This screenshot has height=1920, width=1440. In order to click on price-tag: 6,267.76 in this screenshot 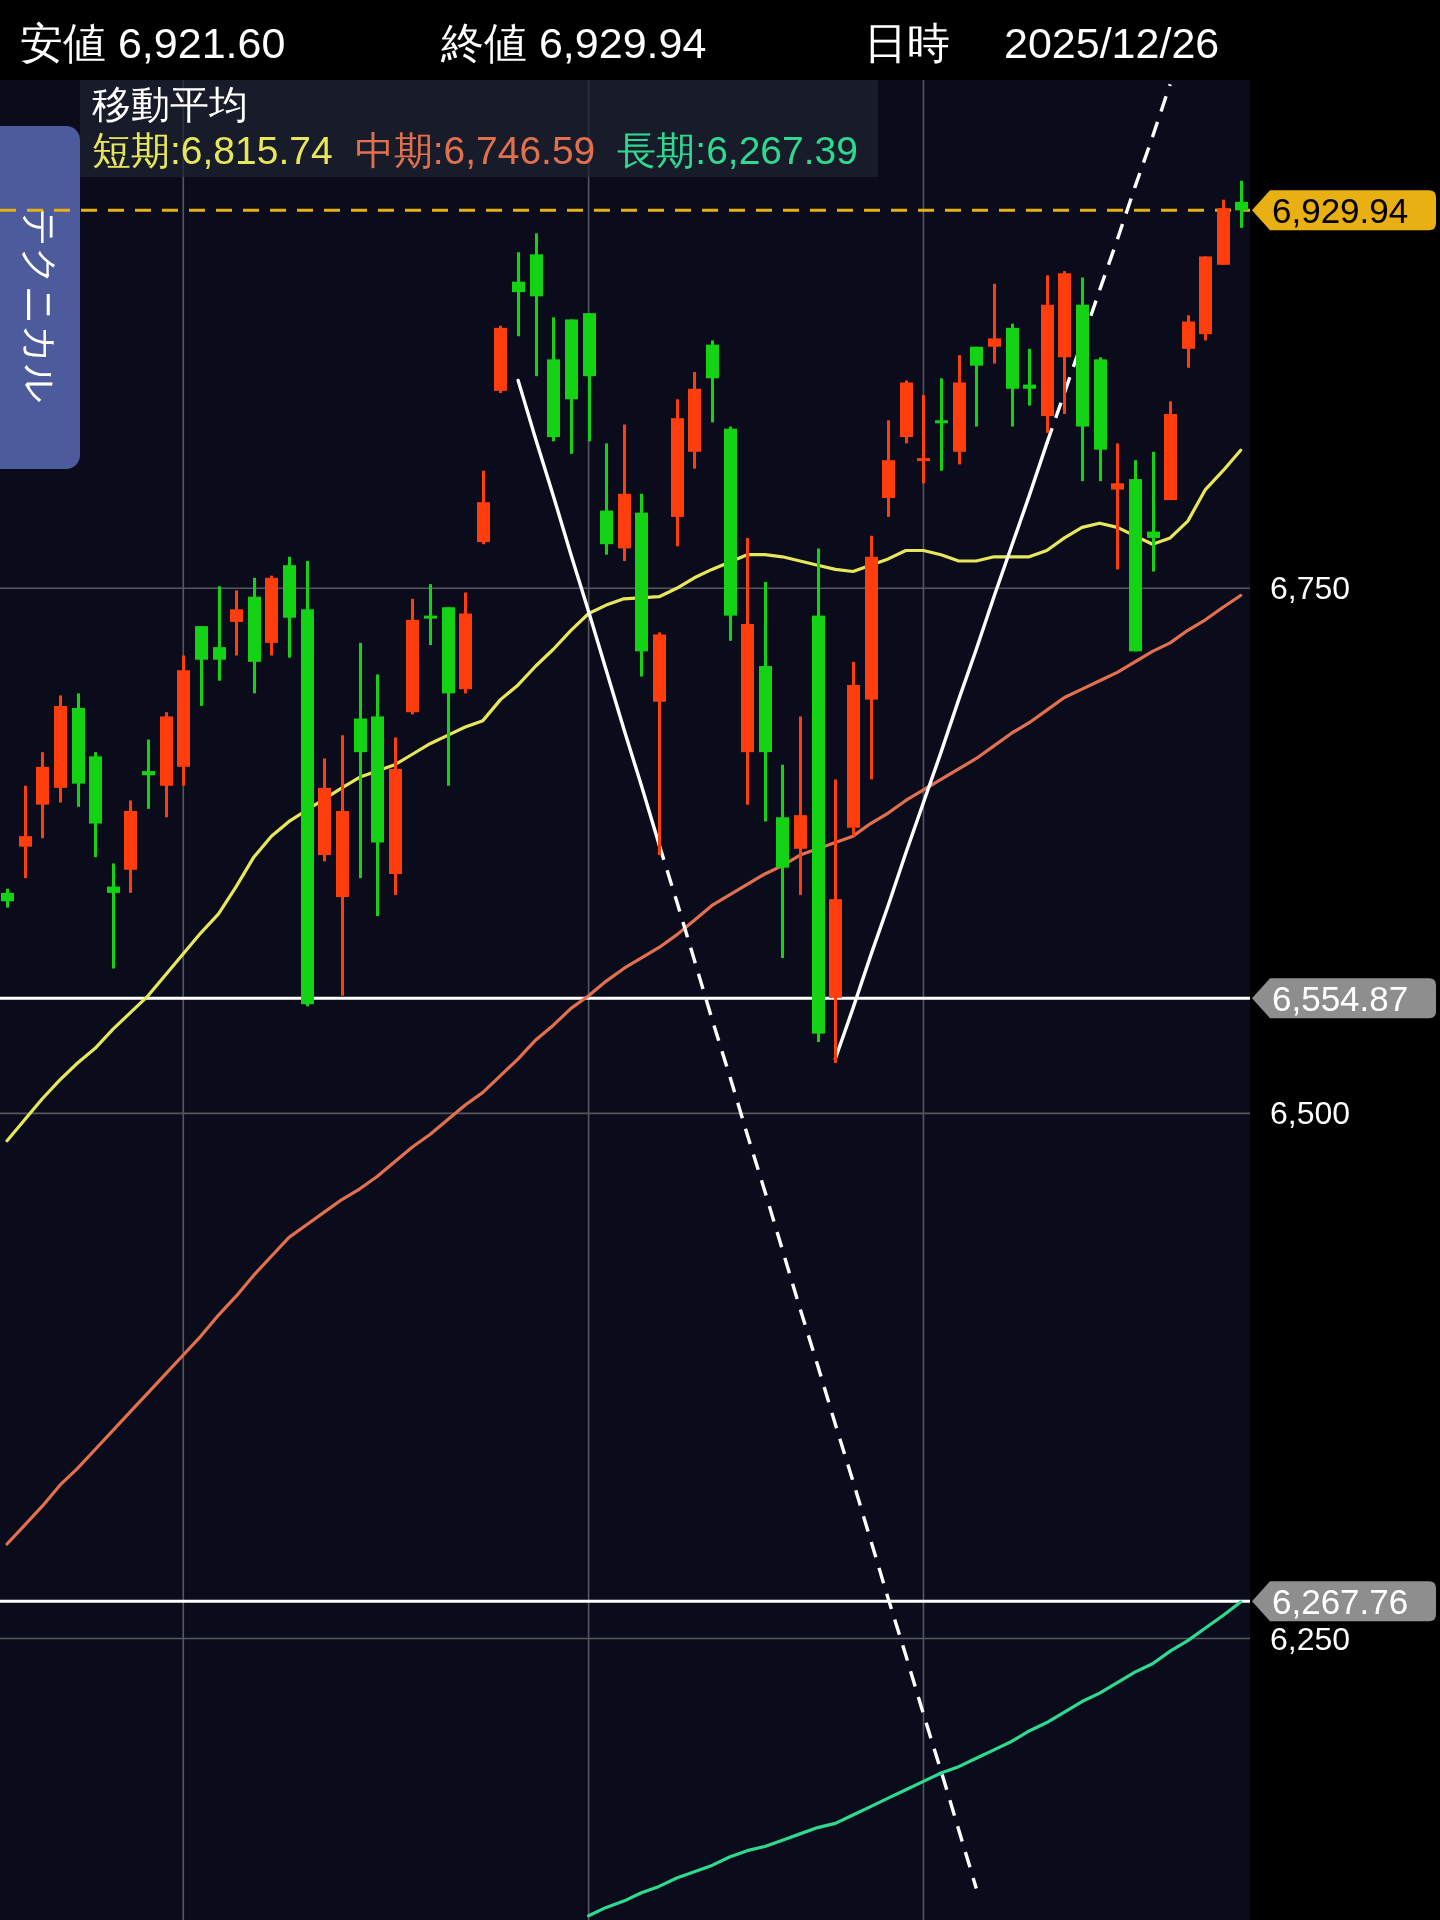, I will do `click(1344, 1601)`.